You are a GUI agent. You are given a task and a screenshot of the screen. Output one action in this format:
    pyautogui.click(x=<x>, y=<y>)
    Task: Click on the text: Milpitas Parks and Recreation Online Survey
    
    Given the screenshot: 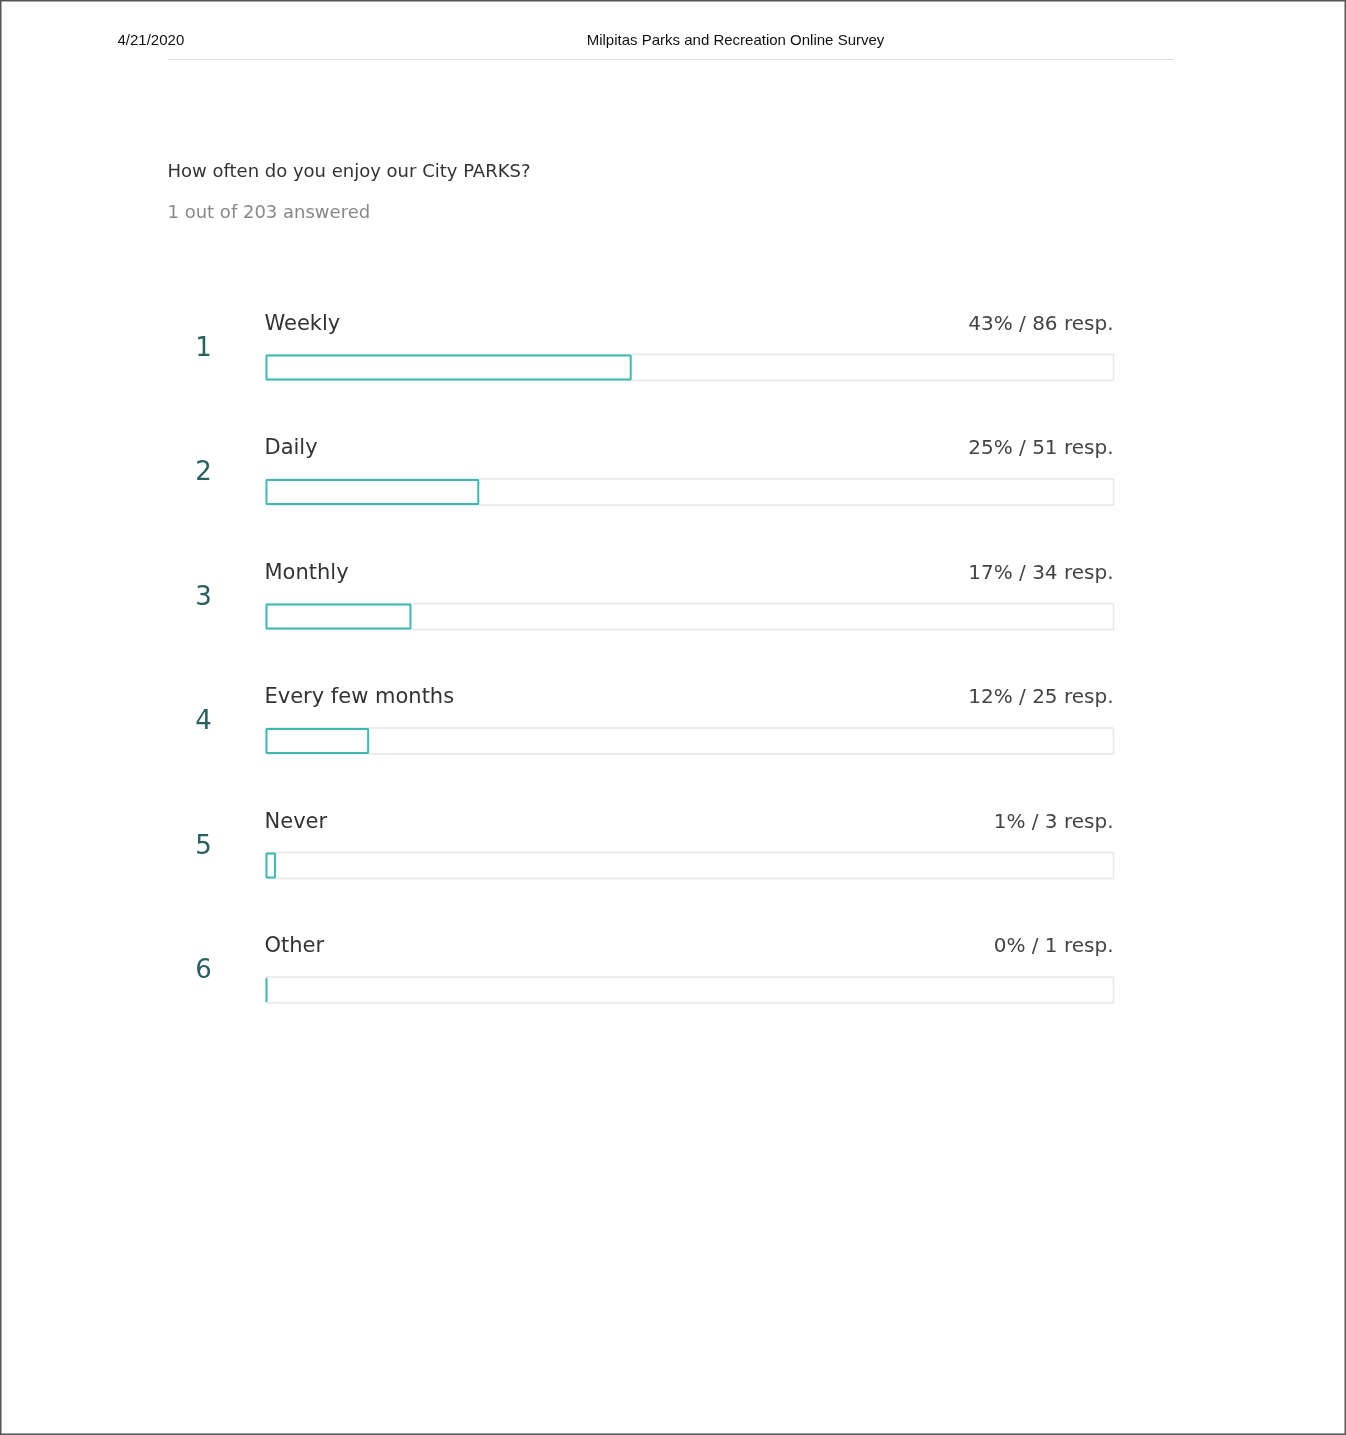 What is the action you would take?
    pyautogui.click(x=735, y=39)
    